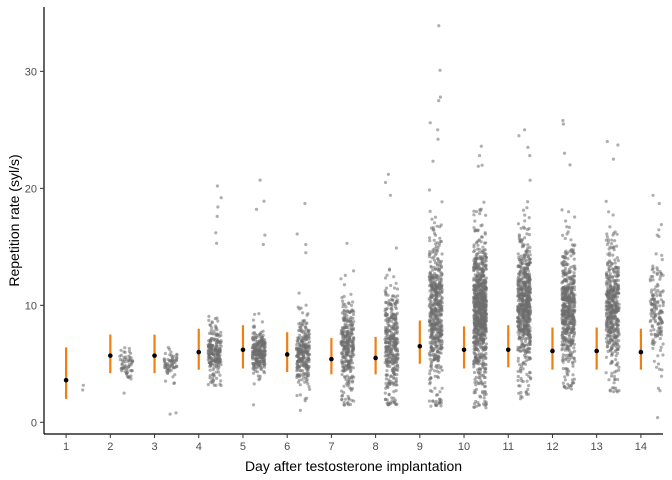  I want to click on y-tick-label: 0, so click(34, 423).